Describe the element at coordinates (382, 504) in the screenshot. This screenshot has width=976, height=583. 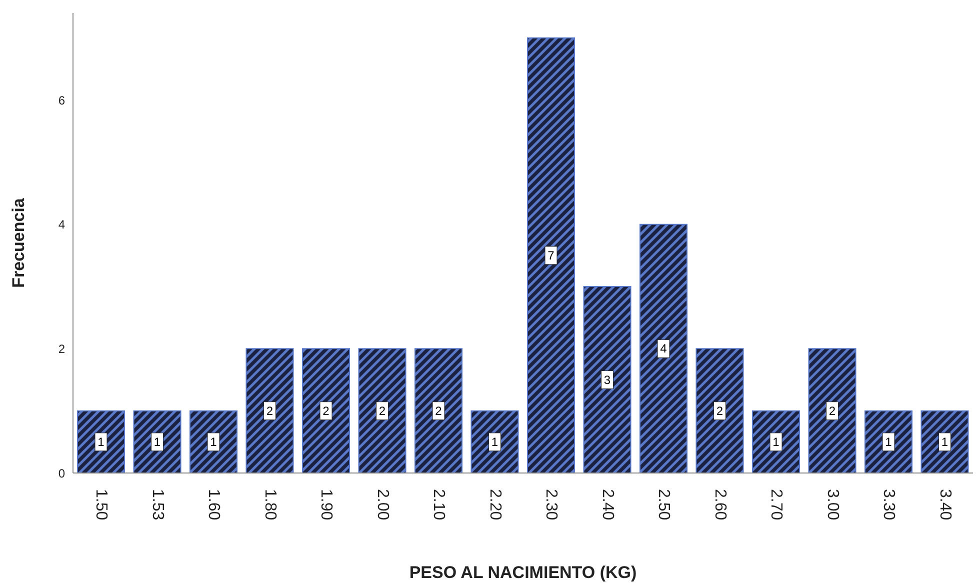
I see `x-tick-label: 2.00` at that location.